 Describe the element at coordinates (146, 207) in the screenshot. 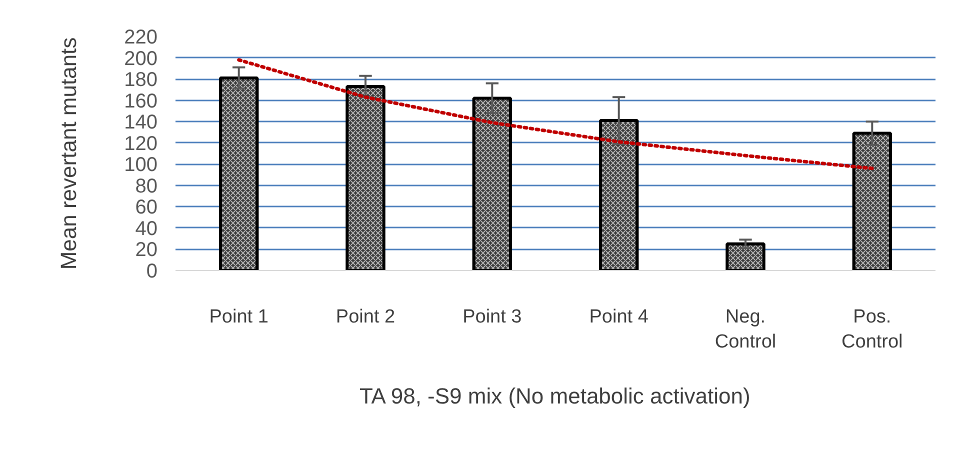

I see `y-tick-label: 60` at that location.